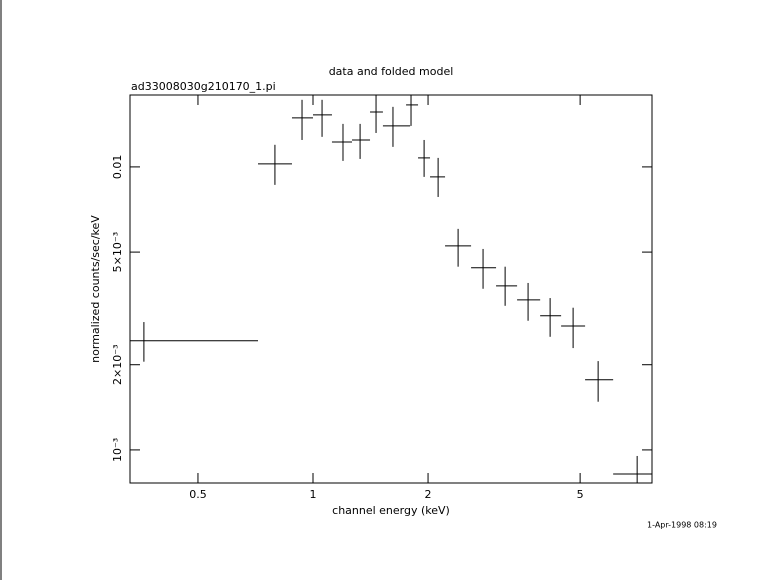  What do you see at coordinates (117, 252) in the screenshot?
I see `y-tick-label: 5×10⁻³` at bounding box center [117, 252].